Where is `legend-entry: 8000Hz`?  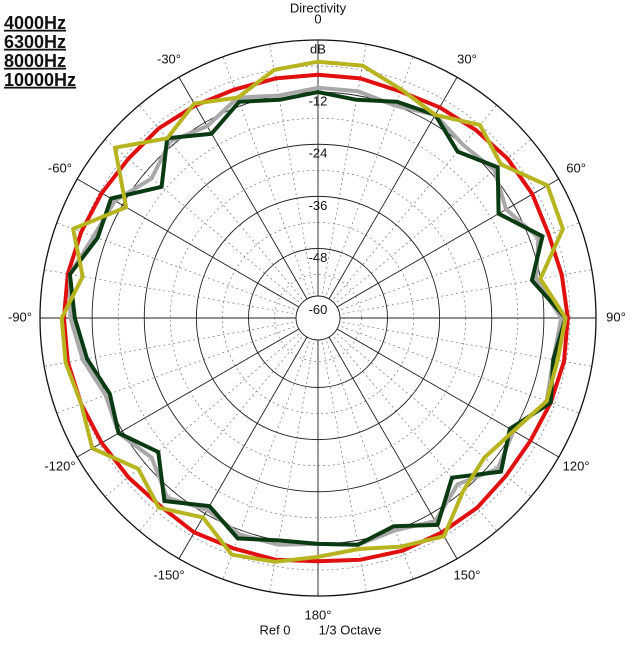
legend-entry: 8000Hz is located at coordinates (35, 61).